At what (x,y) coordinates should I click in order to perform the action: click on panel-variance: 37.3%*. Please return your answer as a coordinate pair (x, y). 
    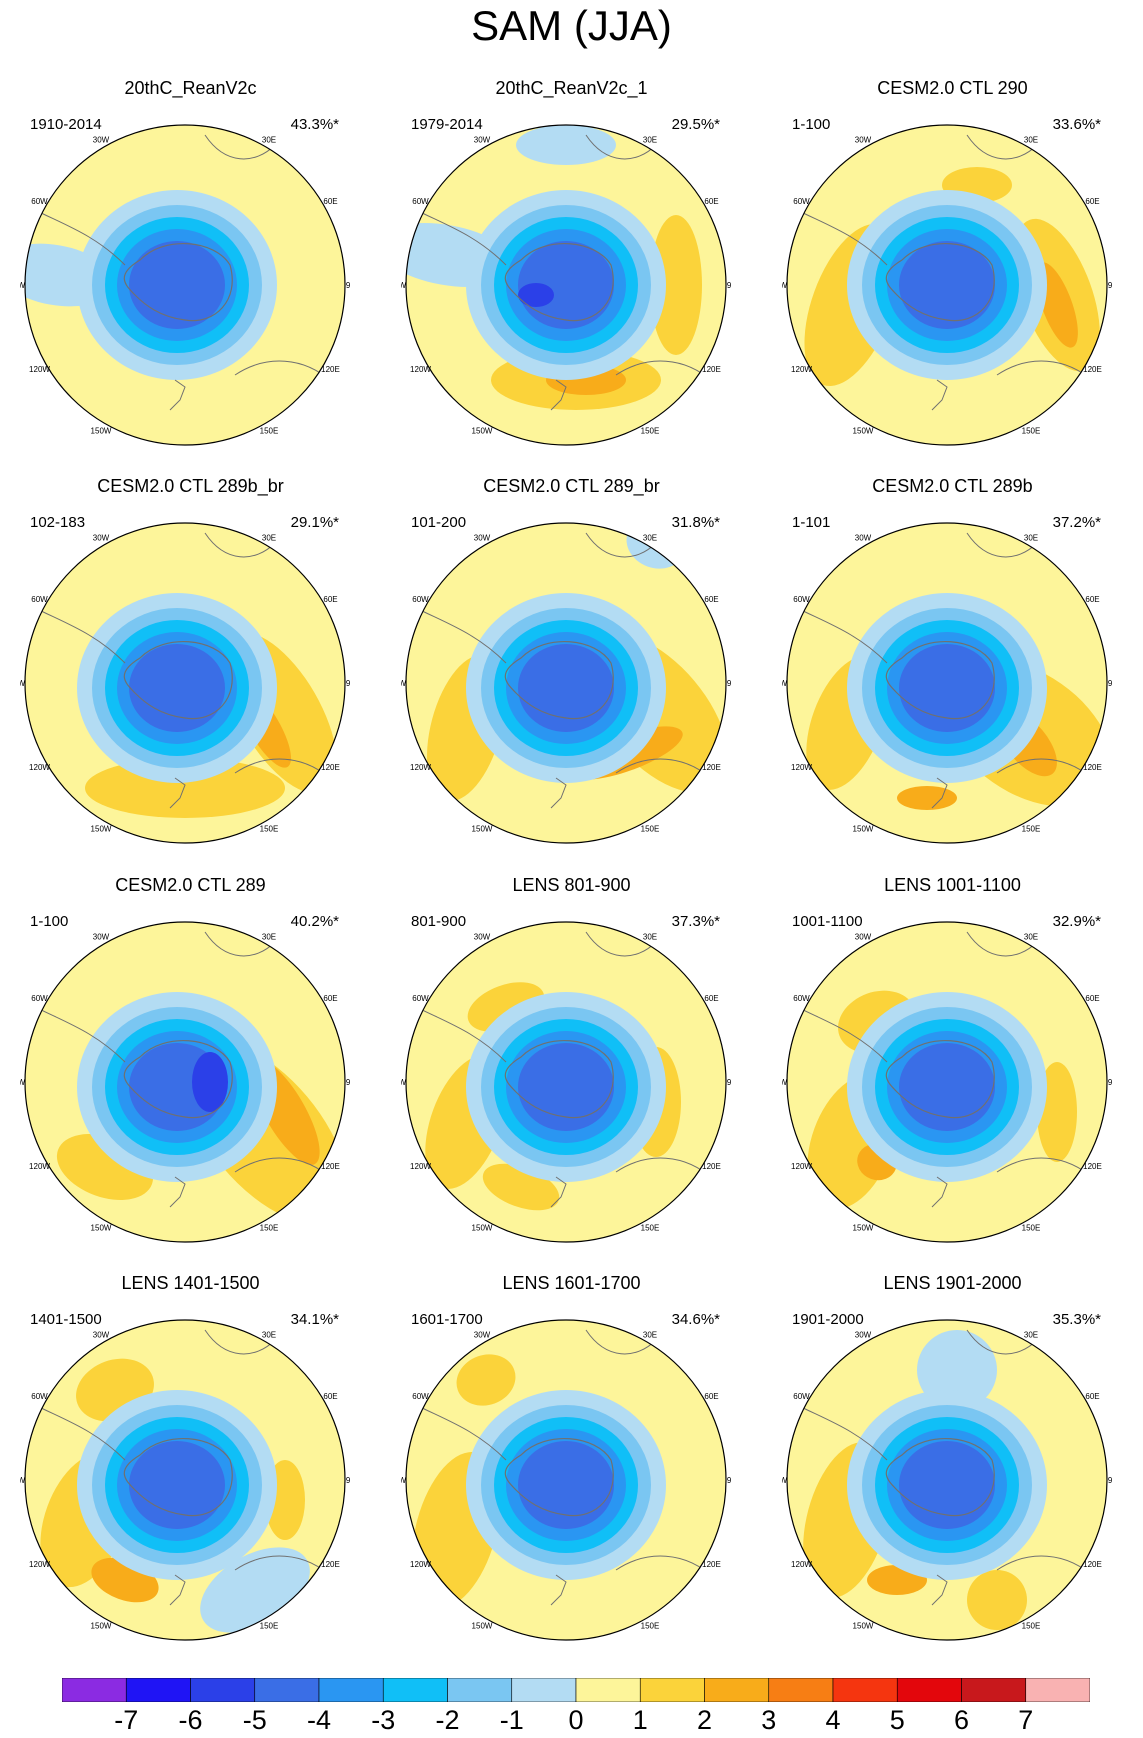
    Looking at the image, I should click on (695, 921).